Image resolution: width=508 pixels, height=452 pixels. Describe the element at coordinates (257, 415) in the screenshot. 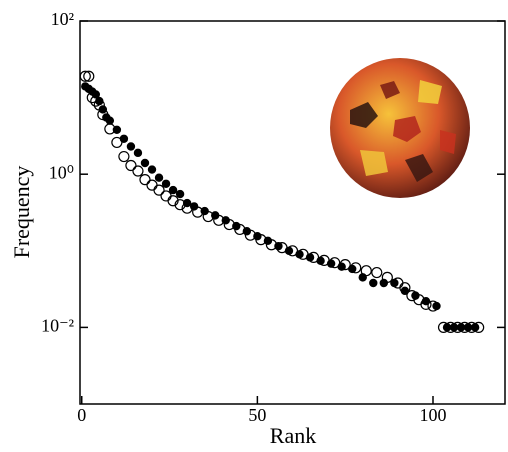

I see `x-tick-label: 50` at that location.